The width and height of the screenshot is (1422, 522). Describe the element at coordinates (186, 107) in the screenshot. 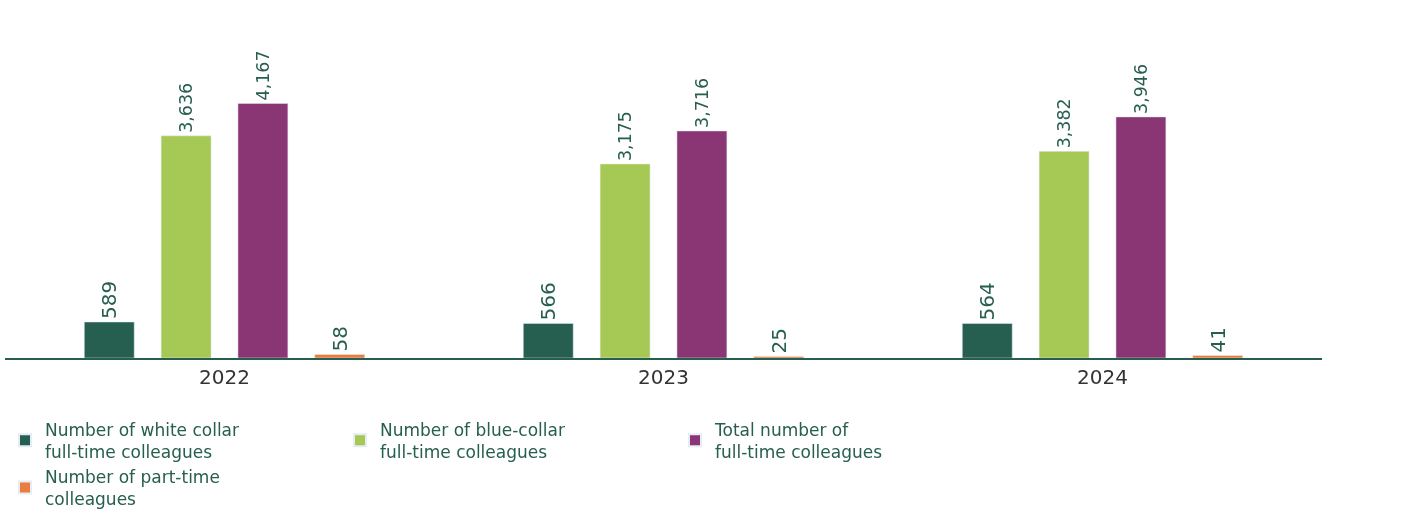

I see `data-label: 3,636` at that location.